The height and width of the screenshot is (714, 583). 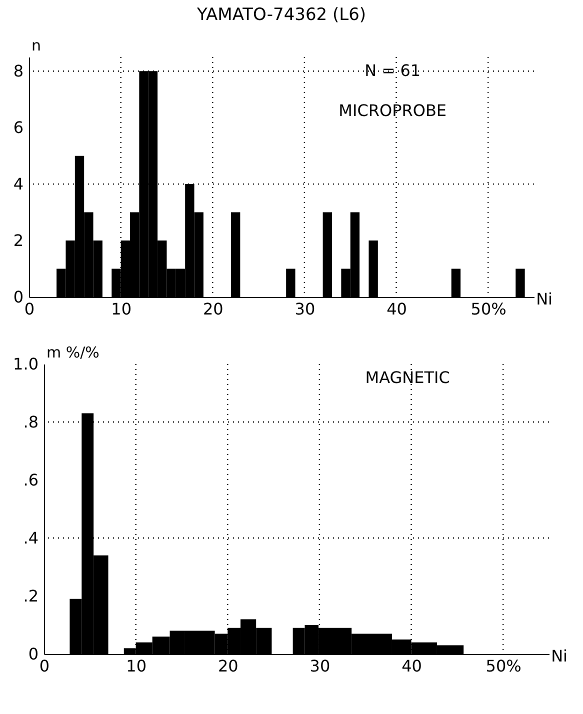 I want to click on y-tick-label: 8, so click(x=18, y=71).